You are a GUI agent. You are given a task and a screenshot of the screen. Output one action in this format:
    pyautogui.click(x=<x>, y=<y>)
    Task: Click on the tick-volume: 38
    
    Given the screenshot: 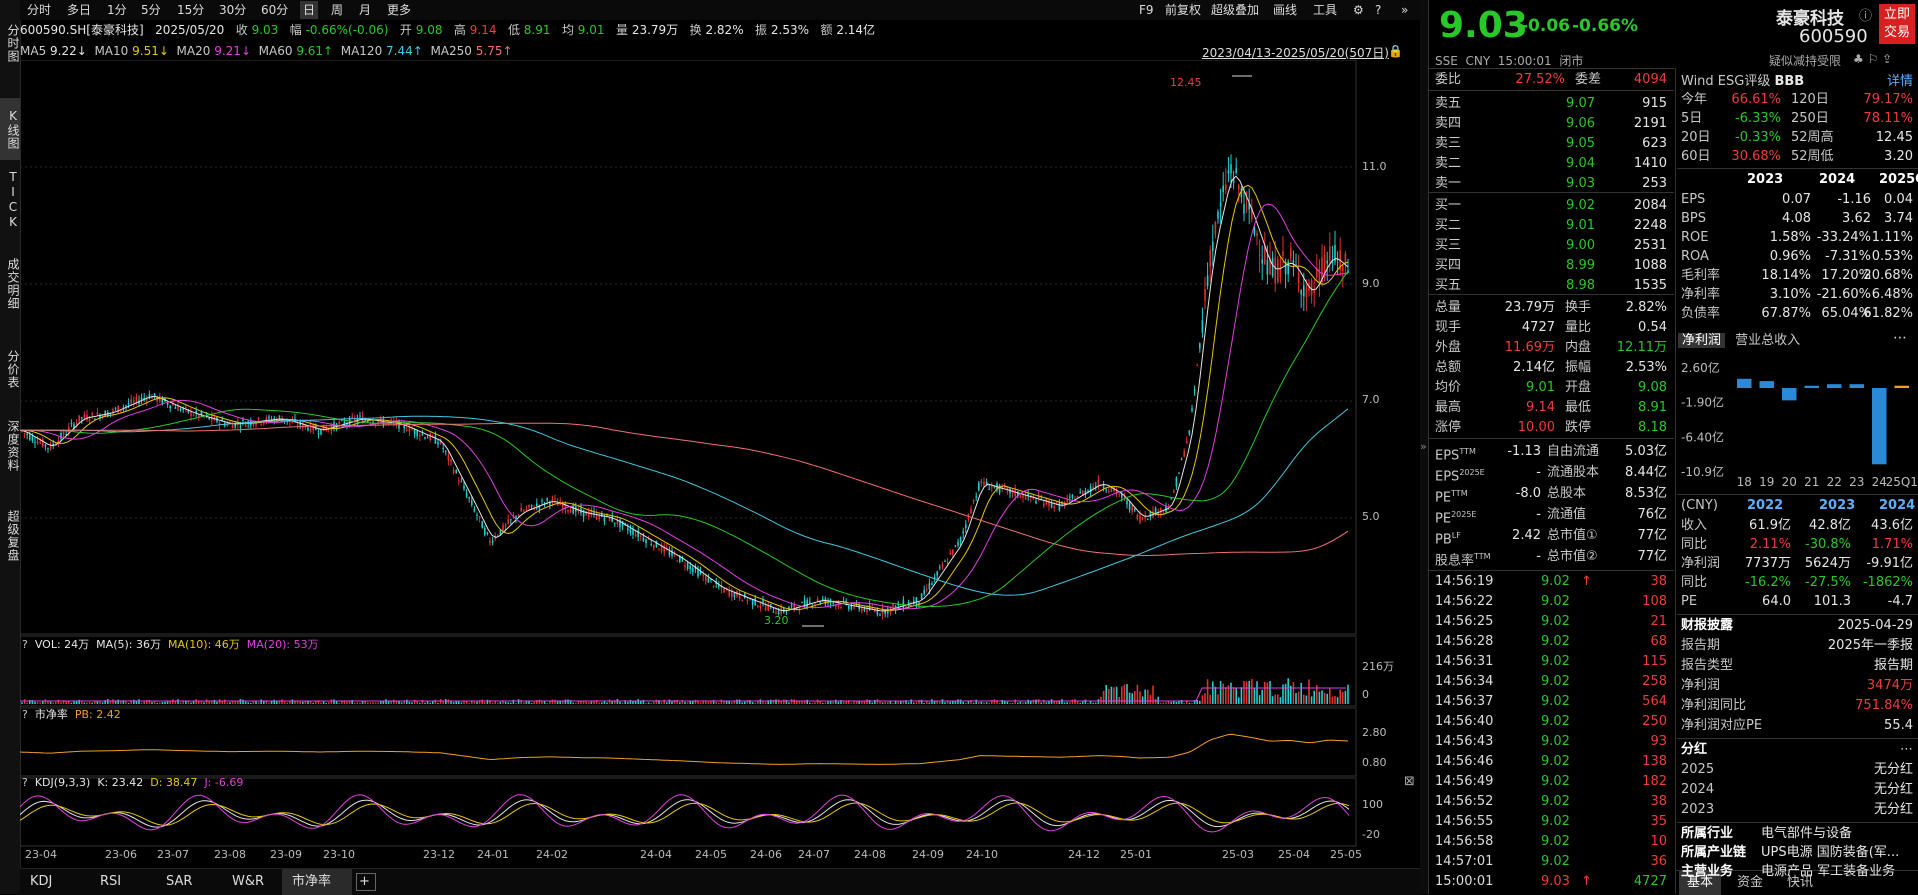 What is the action you would take?
    pyautogui.click(x=1658, y=581)
    